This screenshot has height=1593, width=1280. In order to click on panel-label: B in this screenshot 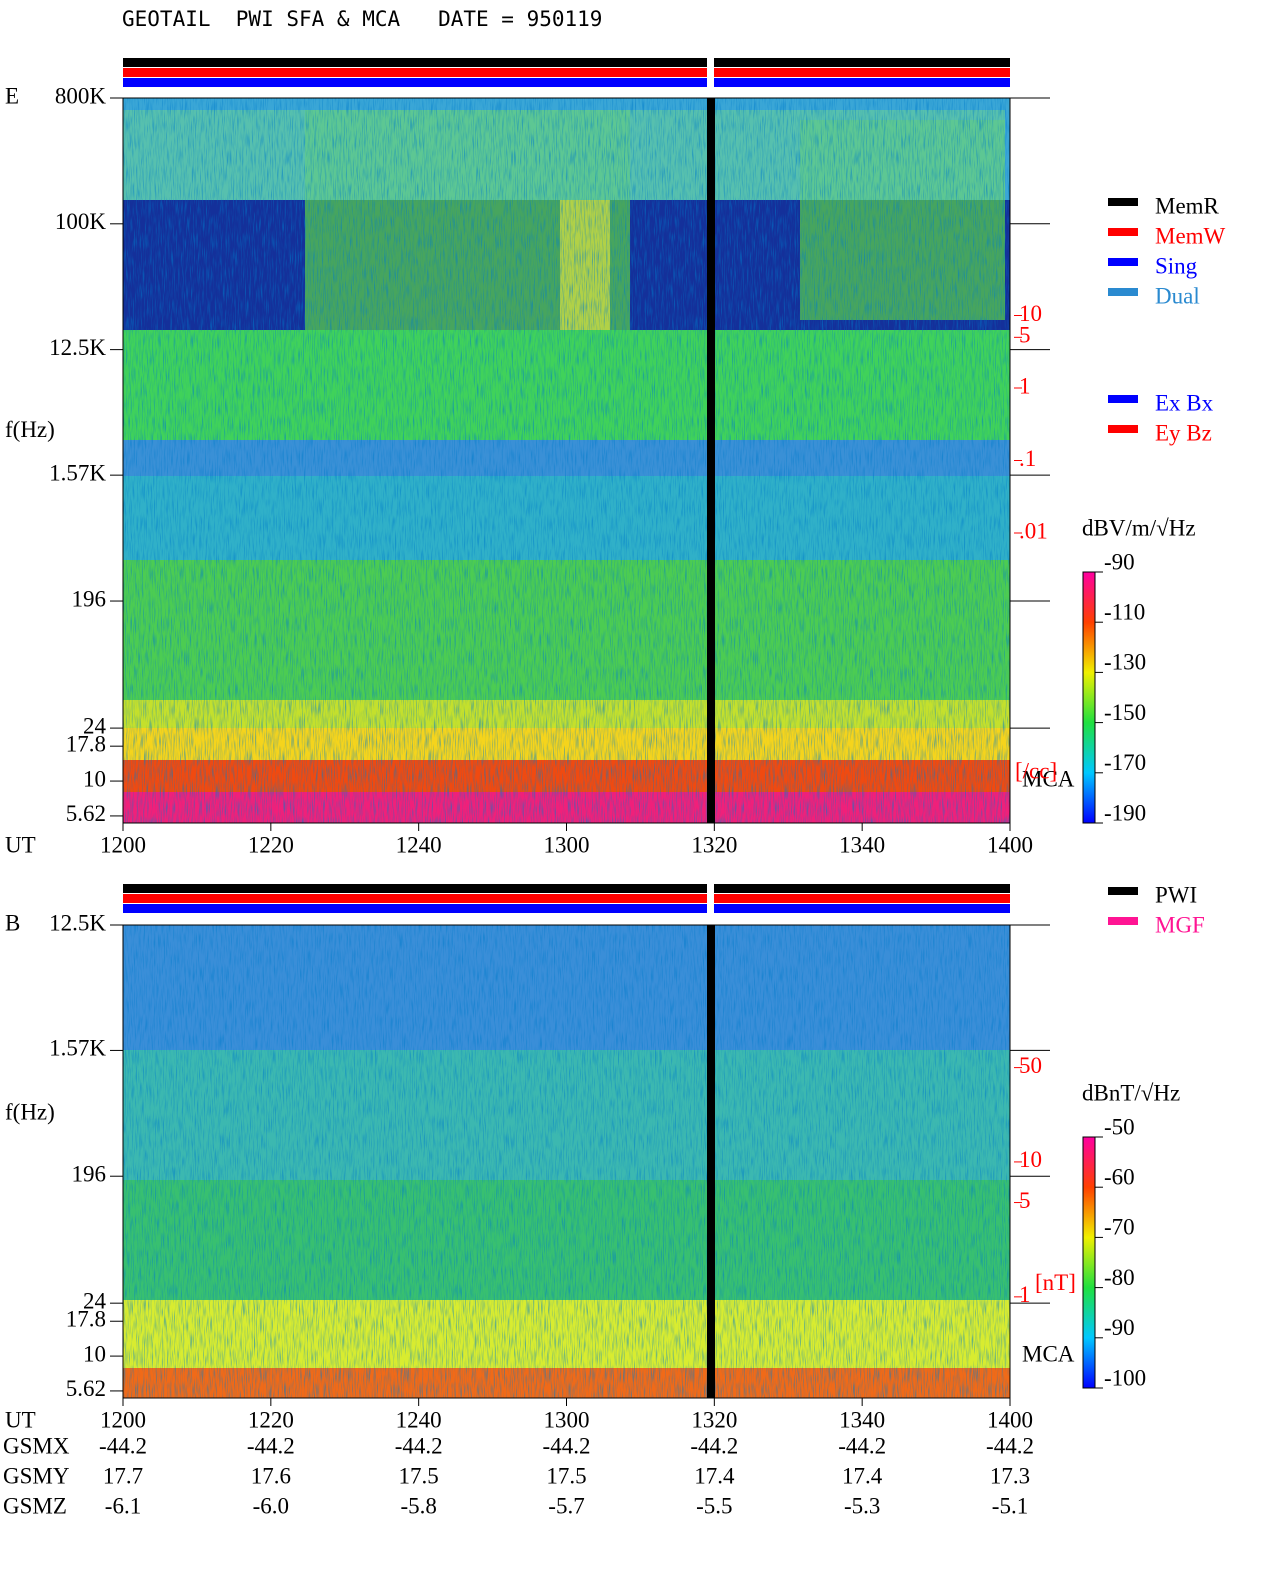, I will do `click(12, 922)`.